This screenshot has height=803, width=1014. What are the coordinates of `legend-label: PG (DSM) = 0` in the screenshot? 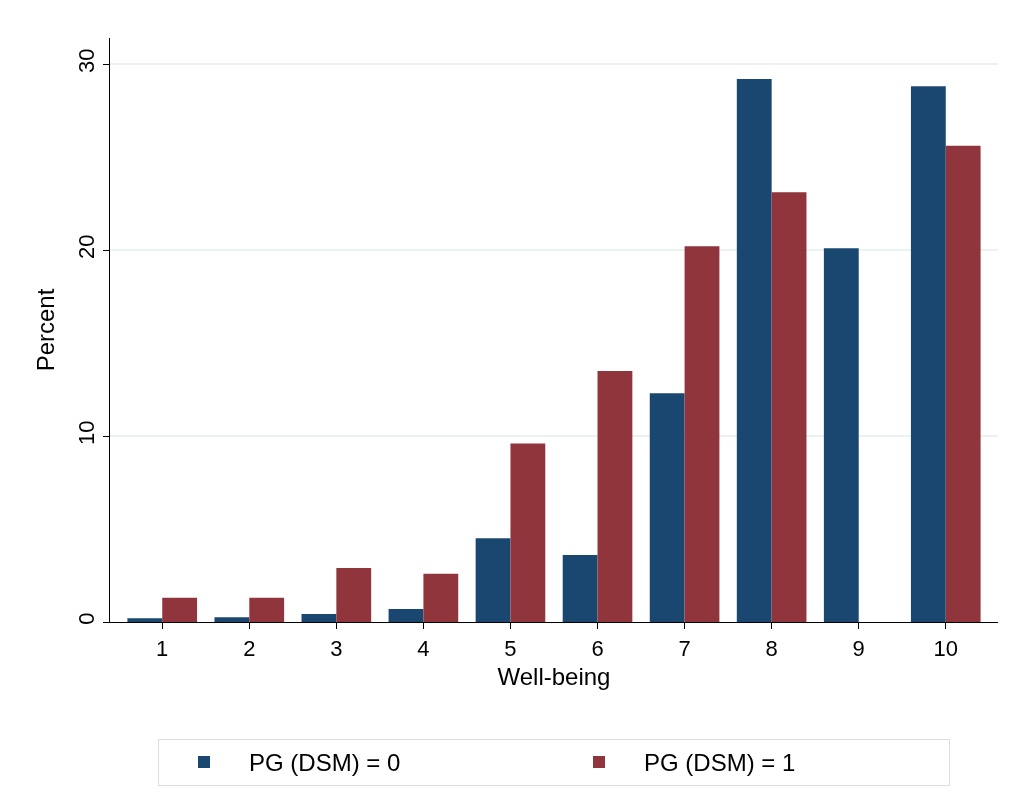 It's located at (325, 763).